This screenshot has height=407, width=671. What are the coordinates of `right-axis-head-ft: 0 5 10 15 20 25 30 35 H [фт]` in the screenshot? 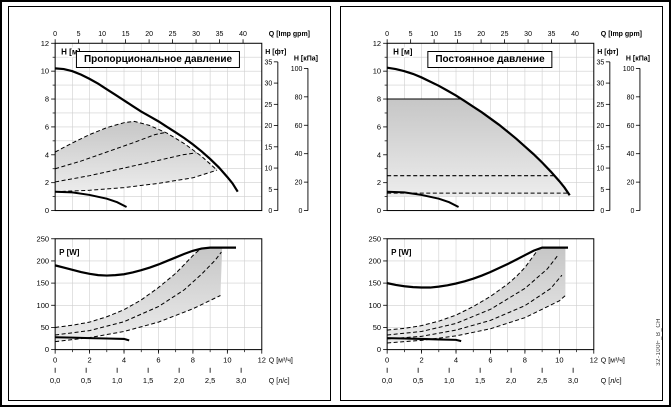 It's located at (276, 132).